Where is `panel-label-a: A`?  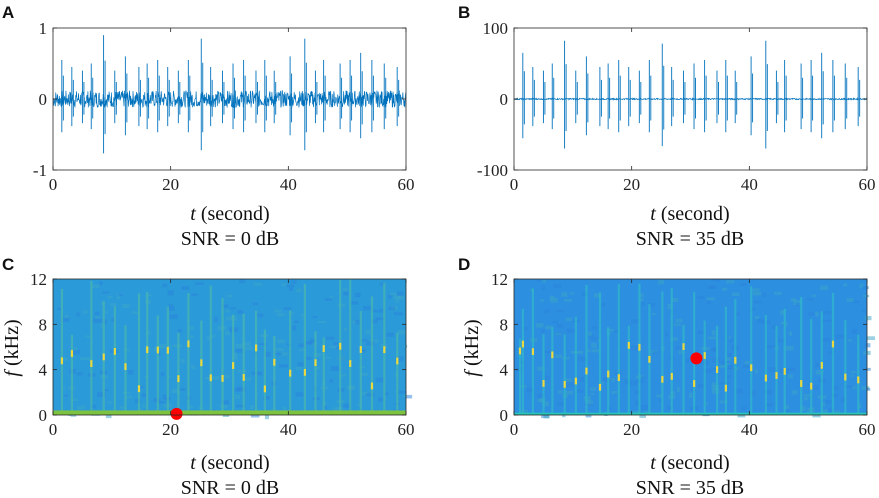 panel-label-a: A is located at coordinates (8, 12).